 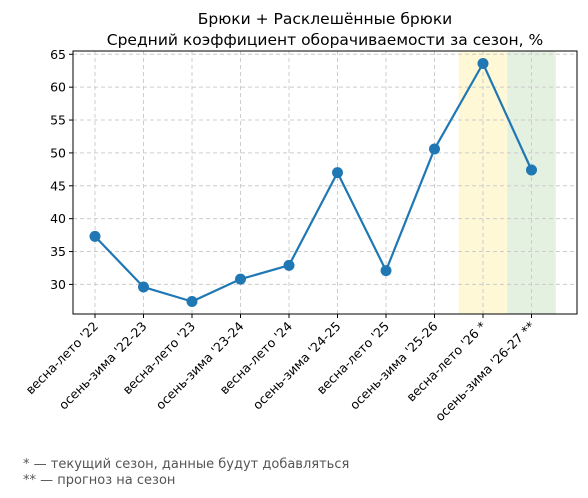 I want to click on y-axis: 30 35 40 45 50 55 60 65, so click(x=61, y=169).